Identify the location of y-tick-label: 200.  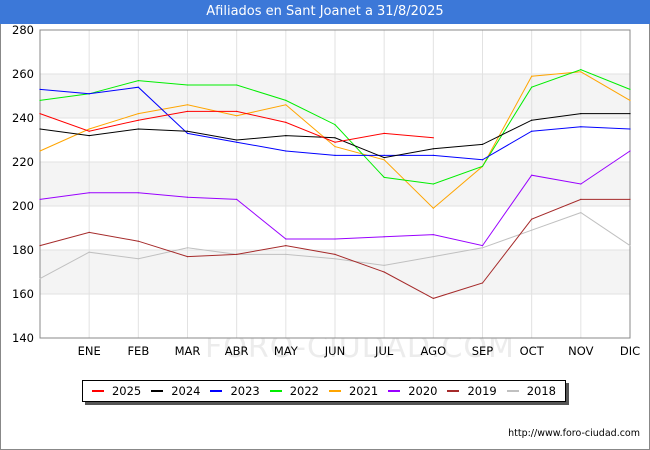
(23, 206).